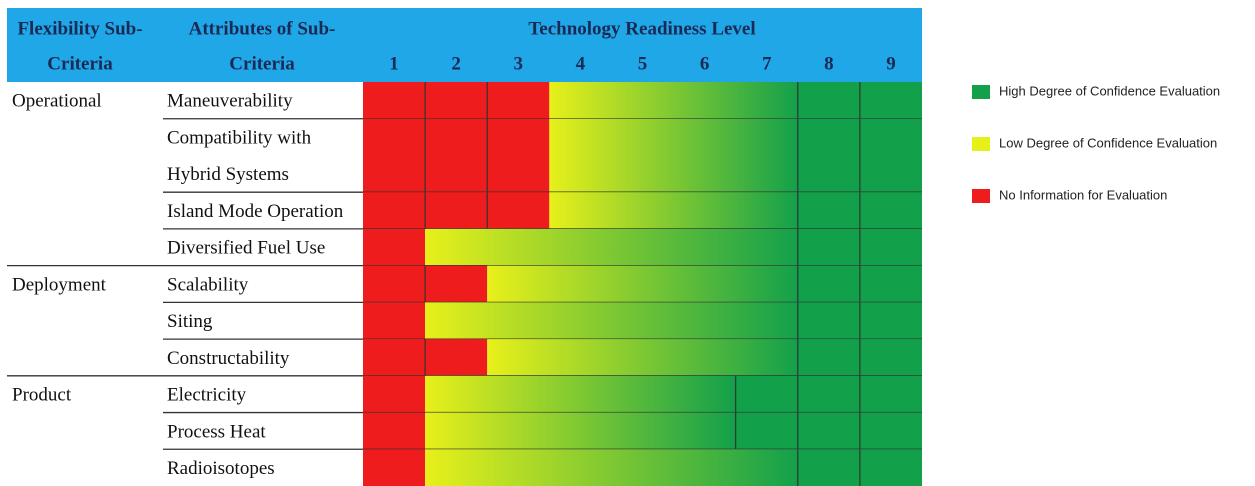  Describe the element at coordinates (1109, 90) in the screenshot. I see `legend-label: High Degree of Confidence Evaluation` at that location.